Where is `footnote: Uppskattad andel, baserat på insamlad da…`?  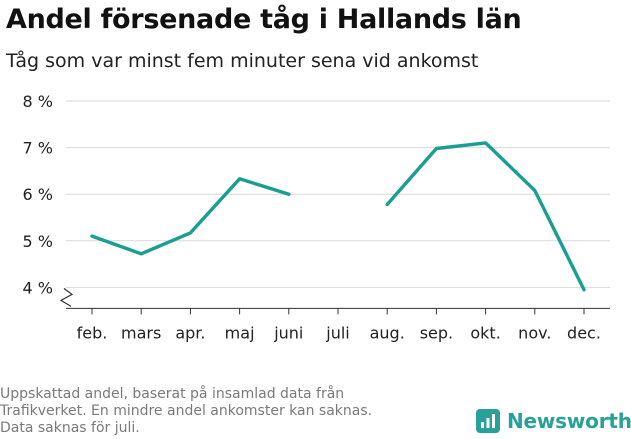
footnote: Uppskattad andel, baserat på insamlad da… is located at coordinates (215, 411).